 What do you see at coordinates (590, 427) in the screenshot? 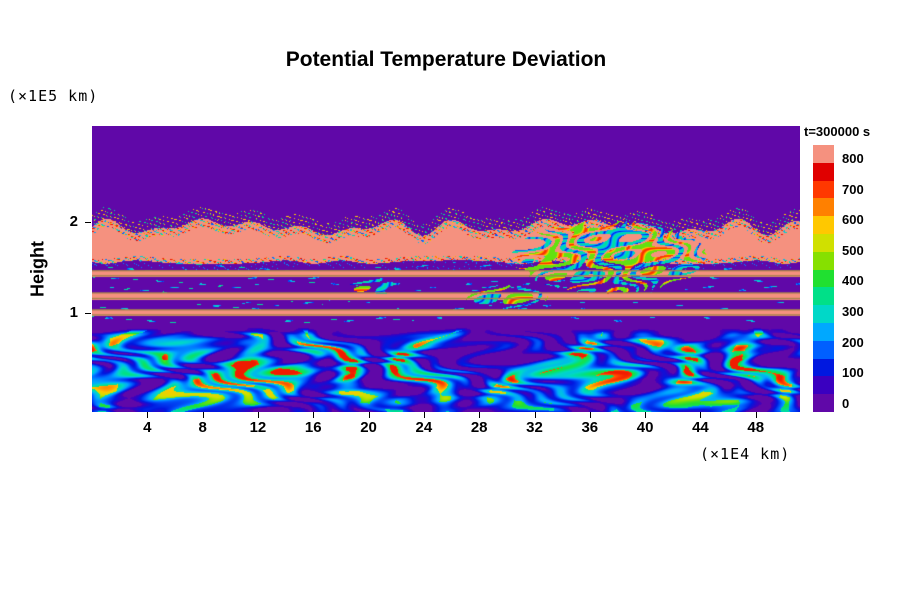
I see `x-tick-label: 36` at bounding box center [590, 427].